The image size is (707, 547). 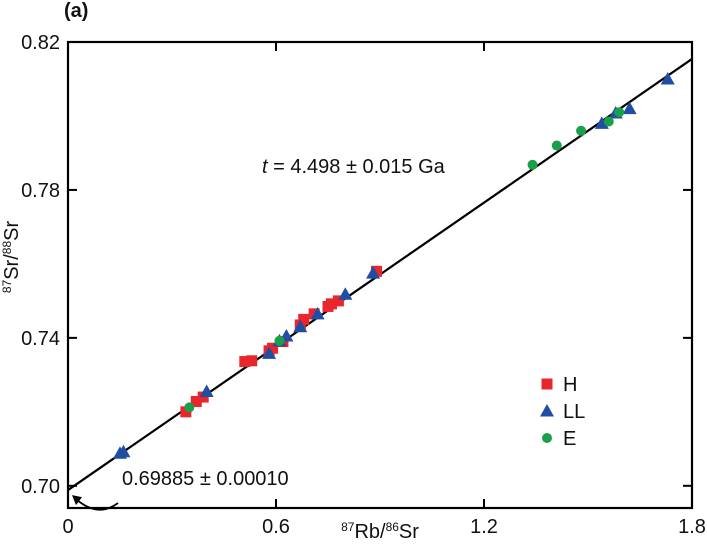 What do you see at coordinates (205, 479) in the screenshot?
I see `intercept-annotation: 0.69885 ± 0.00010` at bounding box center [205, 479].